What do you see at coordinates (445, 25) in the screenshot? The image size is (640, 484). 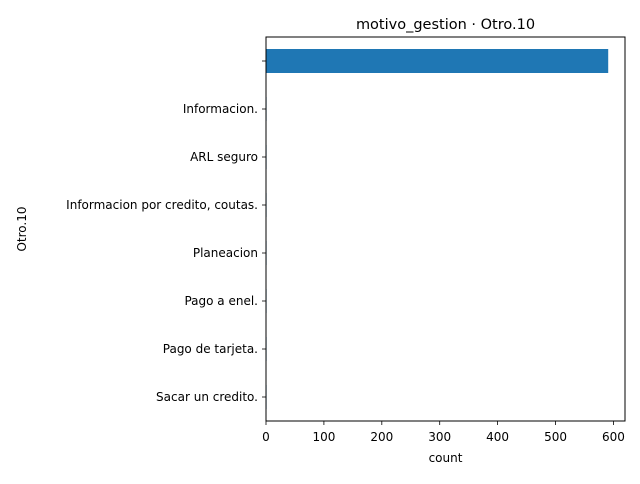 I see `chart-title: motivo_gestion · Otro.10` at bounding box center [445, 25].